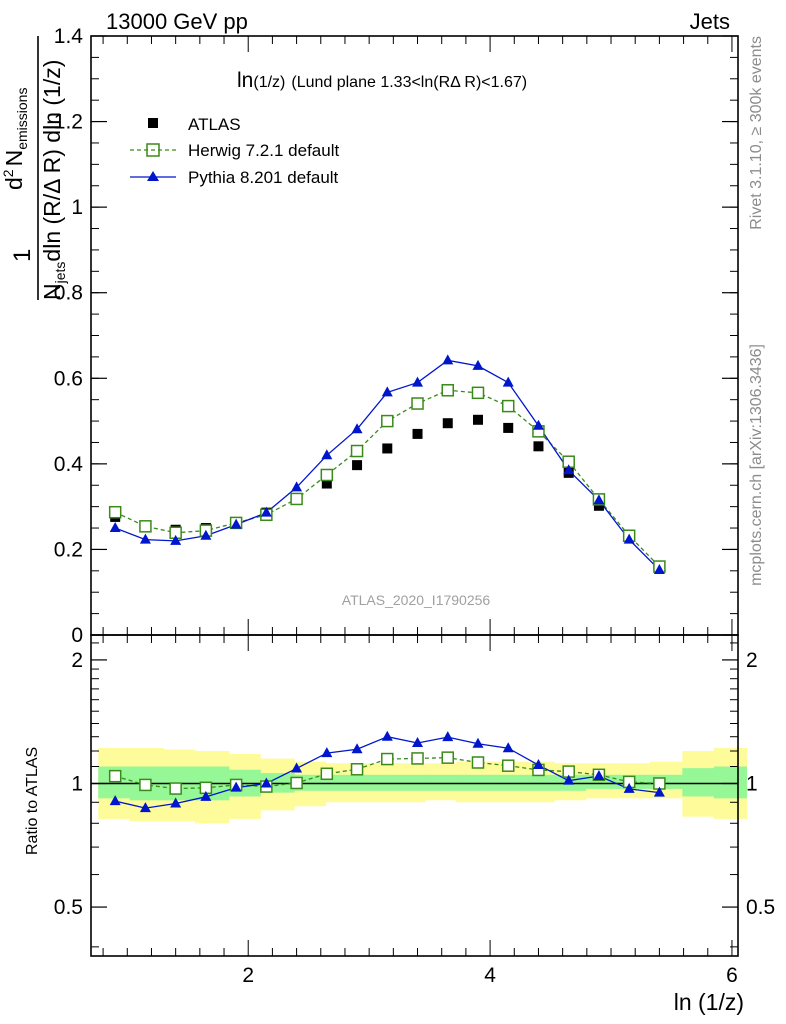 This screenshot has height=1024, width=786. What do you see at coordinates (77, 660) in the screenshot?
I see `ratio-tick-label: 2` at bounding box center [77, 660].